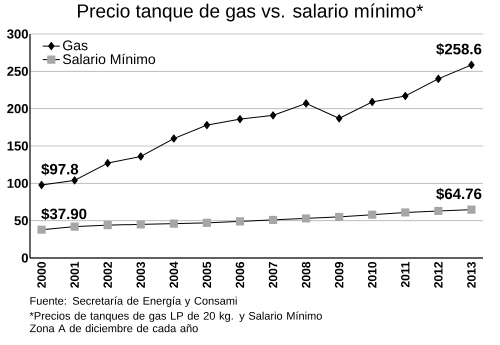 The width and height of the screenshot is (500, 345). Describe the element at coordinates (107, 275) in the screenshot. I see `x-tick-label: 2002` at that location.